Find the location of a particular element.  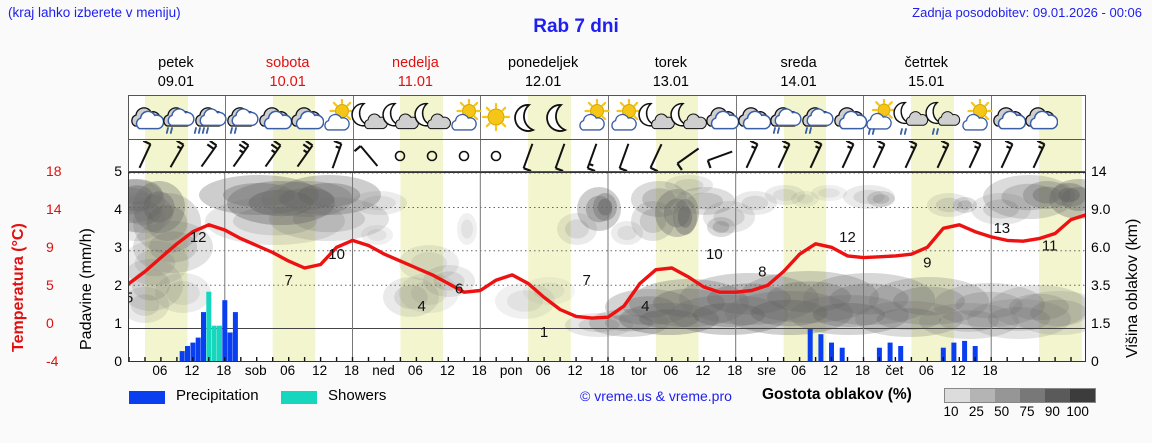

temperature-tick: 0 is located at coordinates (50, 323).